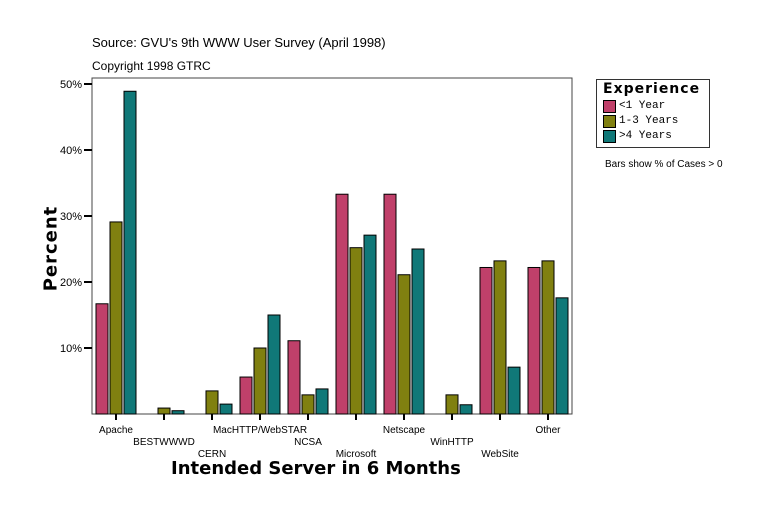 This screenshot has height=518, width=760. I want to click on bar-BESTWWWD-1-3 Years, so click(164, 411).